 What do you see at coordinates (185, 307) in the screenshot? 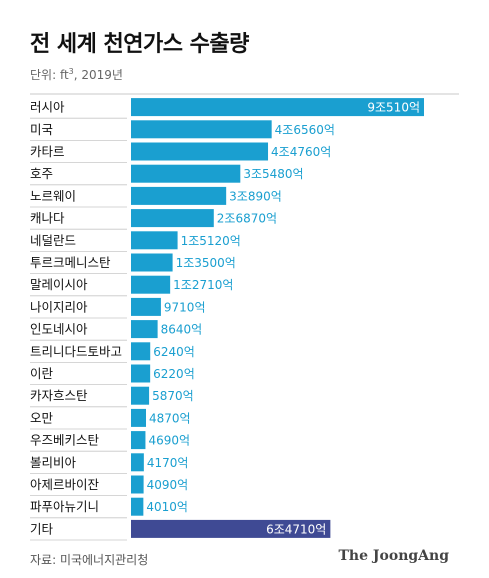
I see `value-label: 9710억` at bounding box center [185, 307].